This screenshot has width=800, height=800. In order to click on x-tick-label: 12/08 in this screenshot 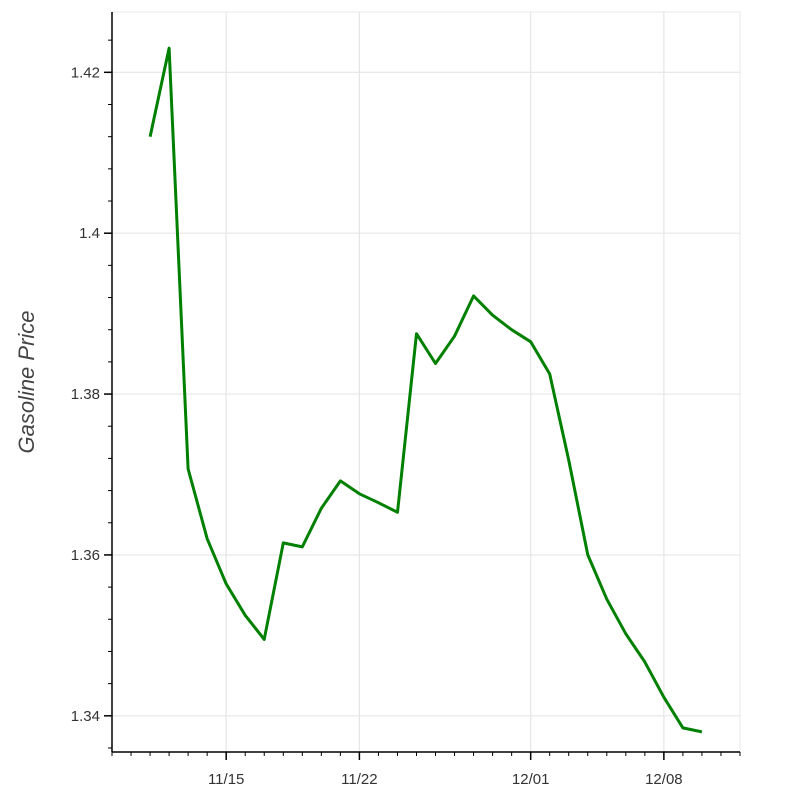, I will do `click(664, 779)`.